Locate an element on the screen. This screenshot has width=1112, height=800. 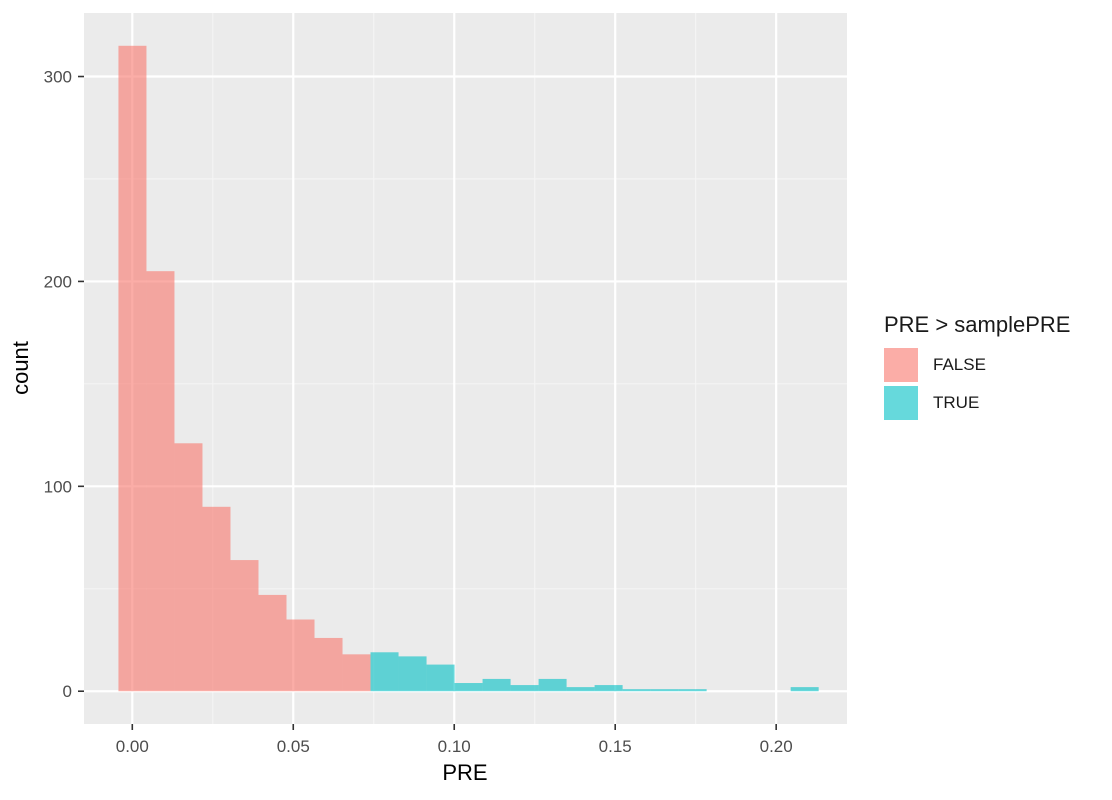
legend-item-false: FALSE is located at coordinates (977, 365).